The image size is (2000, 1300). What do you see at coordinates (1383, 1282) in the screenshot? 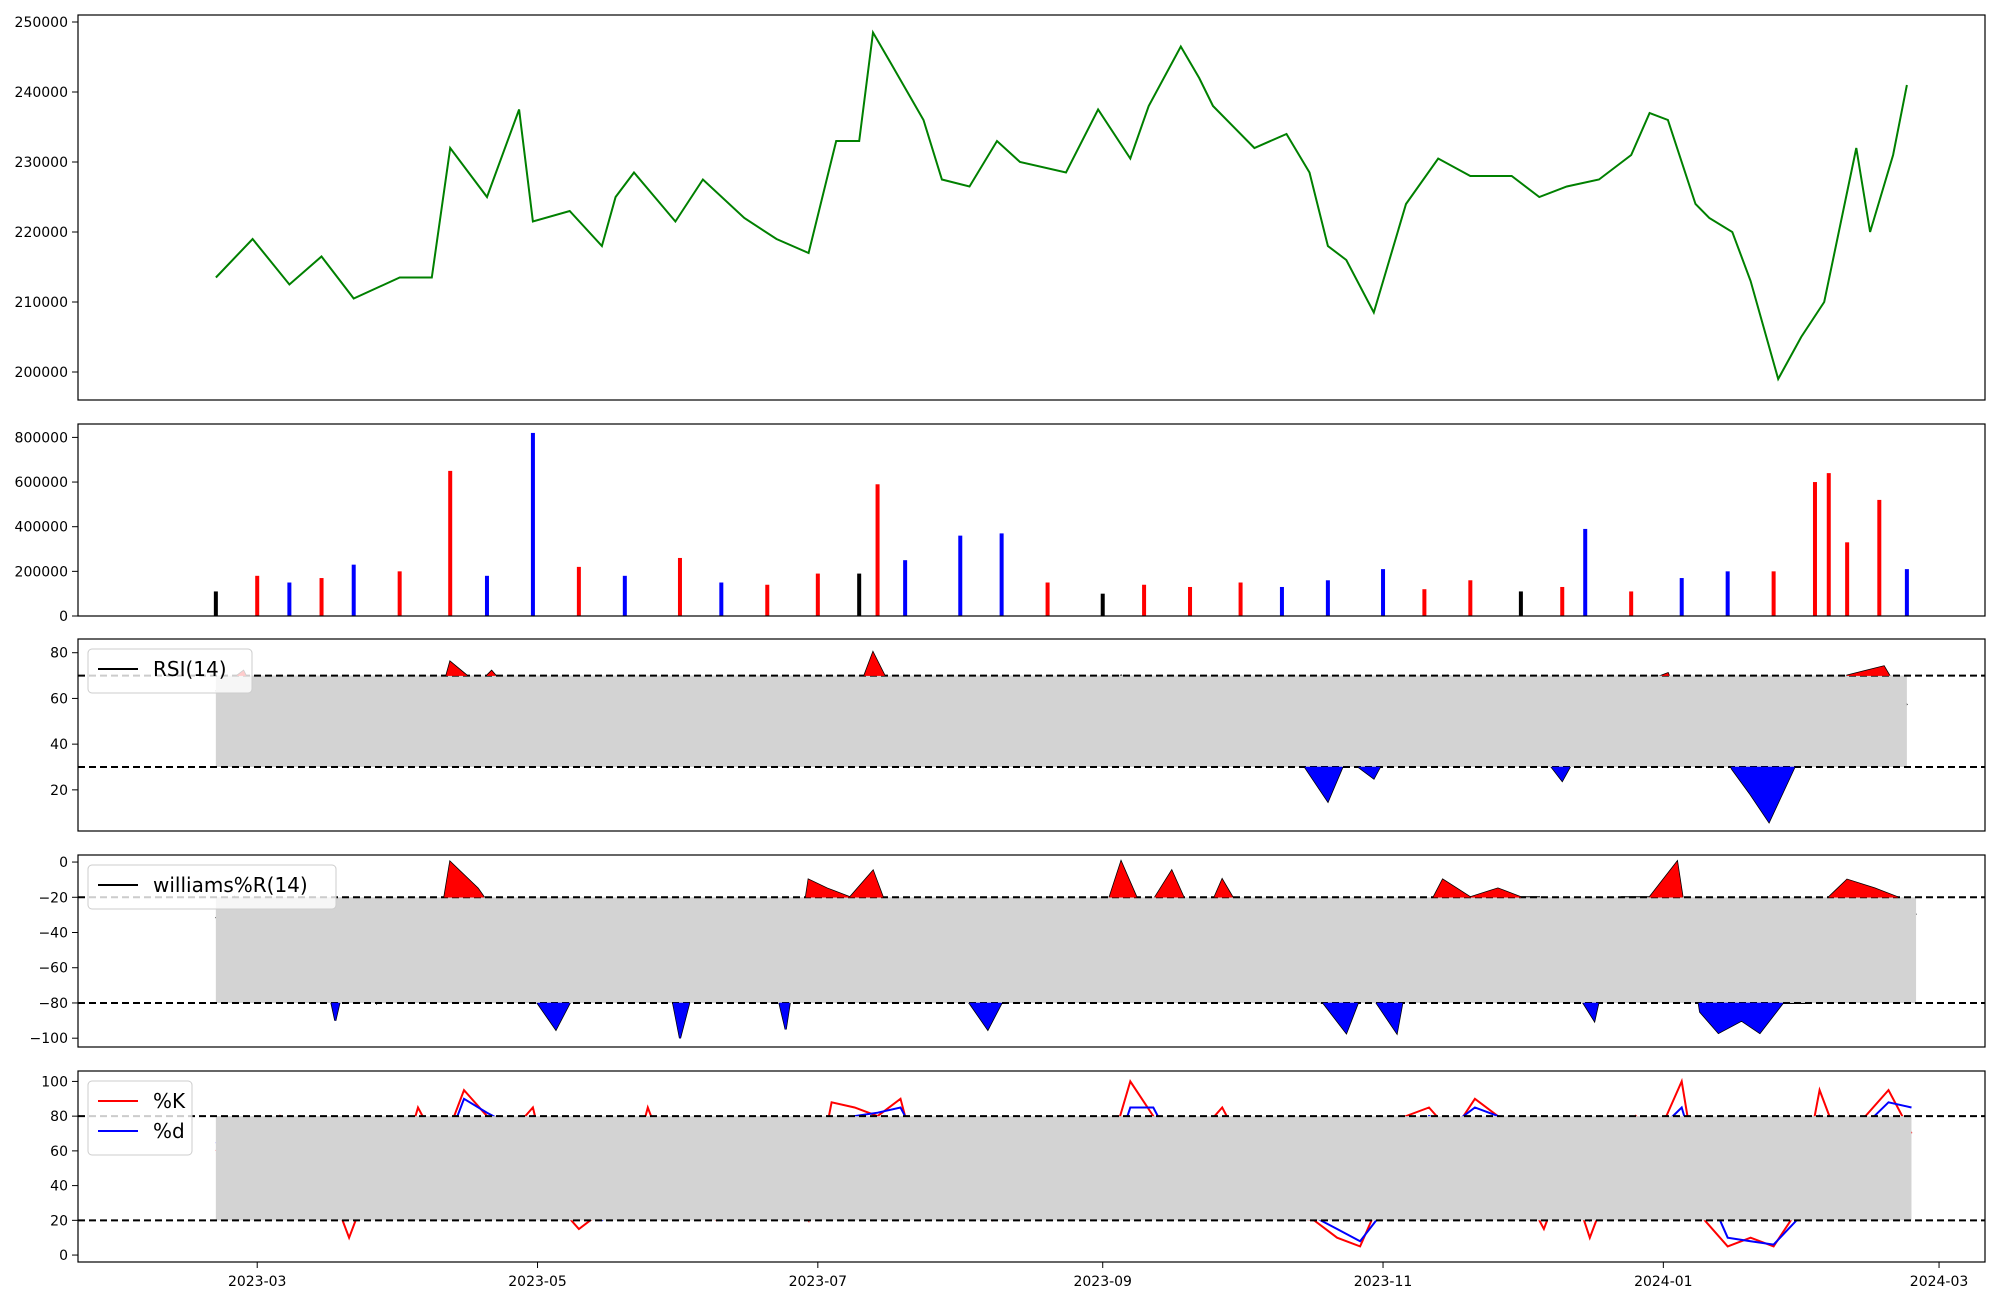
I see `x-tick-label-4: 2023-11` at bounding box center [1383, 1282].